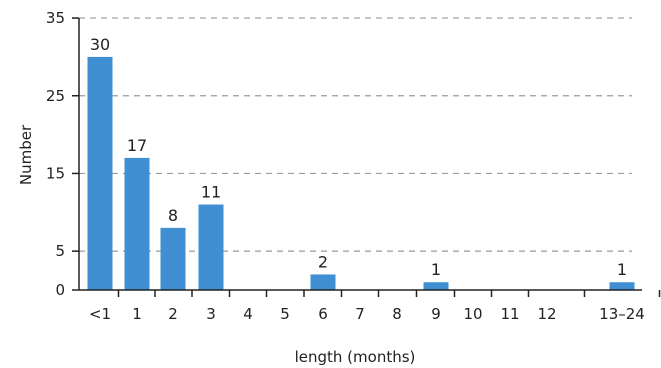  What do you see at coordinates (100, 44) in the screenshot?
I see `data-label: 30` at bounding box center [100, 44].